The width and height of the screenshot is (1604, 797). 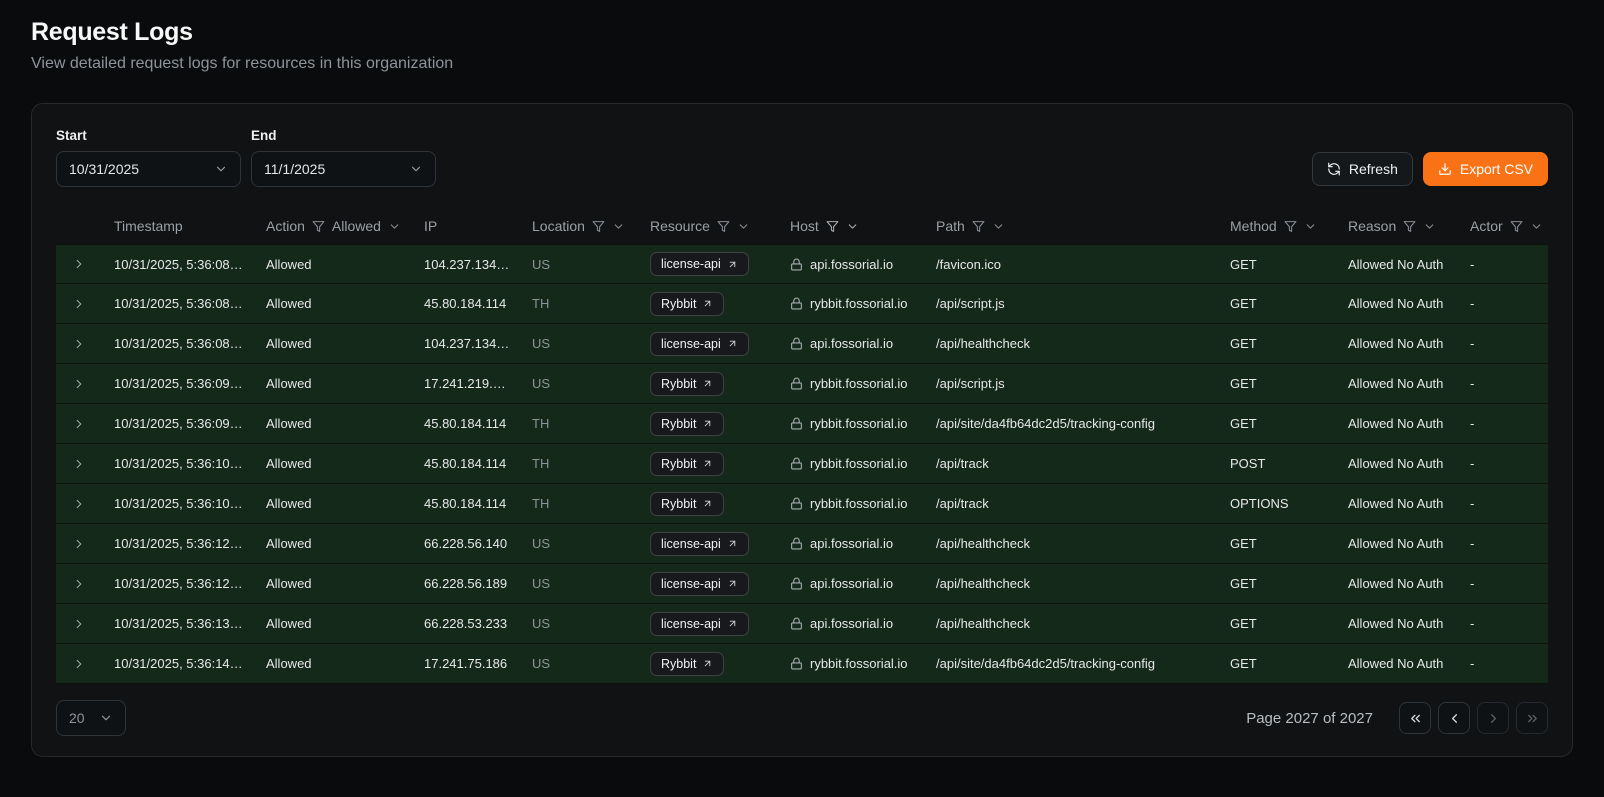 What do you see at coordinates (465, 423) in the screenshot?
I see `cell-ip: 45.80.184.114` at bounding box center [465, 423].